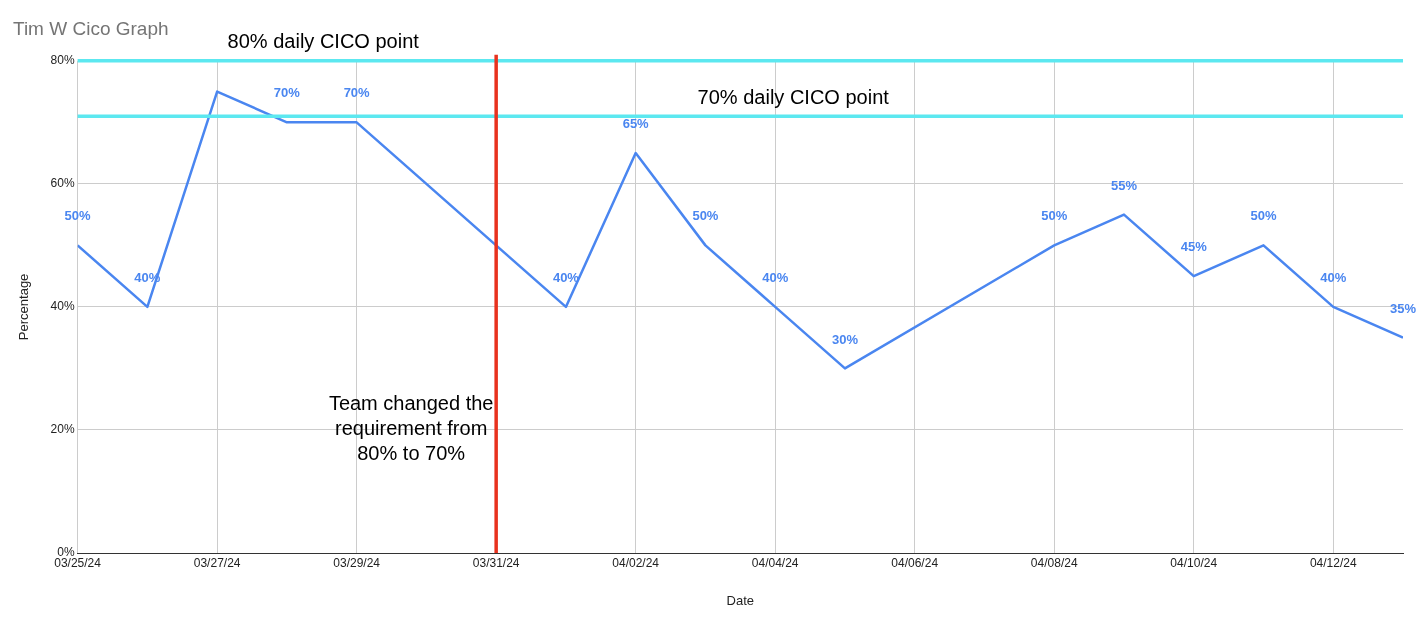  Describe the element at coordinates (636, 562) in the screenshot. I see `x-tick-label: 04/02/24` at that location.